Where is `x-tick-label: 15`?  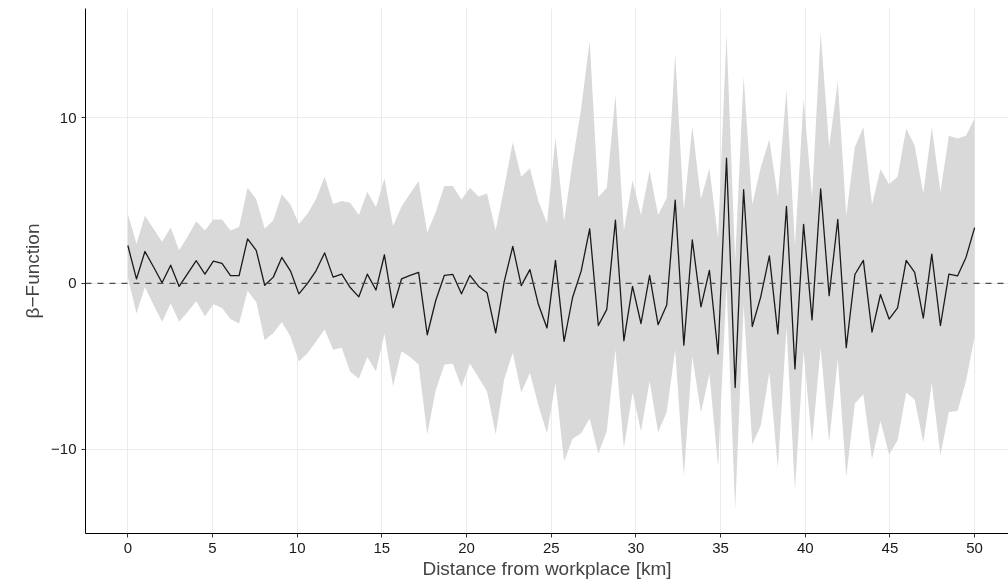
x-tick-label: 15 is located at coordinates (382, 547).